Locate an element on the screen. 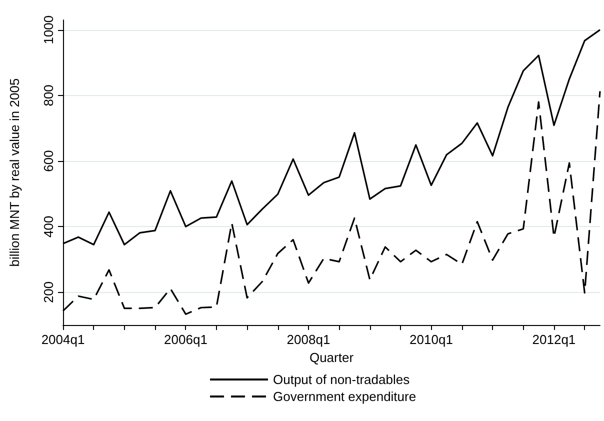 Image resolution: width=604 pixels, height=421 pixels. y-axis-title: billion MNT by real value in 2005 is located at coordinates (14, 172).